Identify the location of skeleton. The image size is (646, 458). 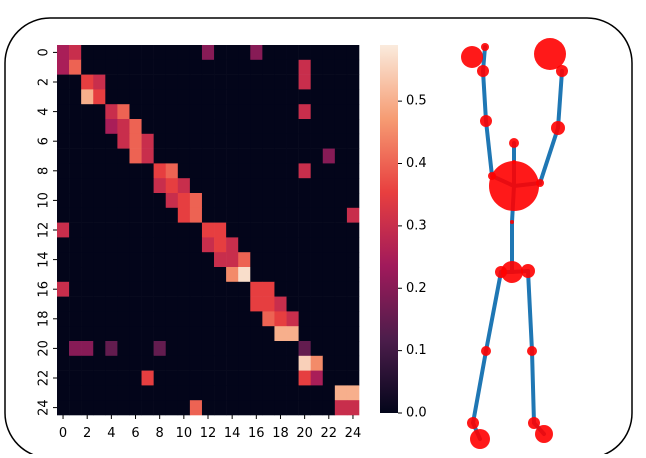
(517, 243).